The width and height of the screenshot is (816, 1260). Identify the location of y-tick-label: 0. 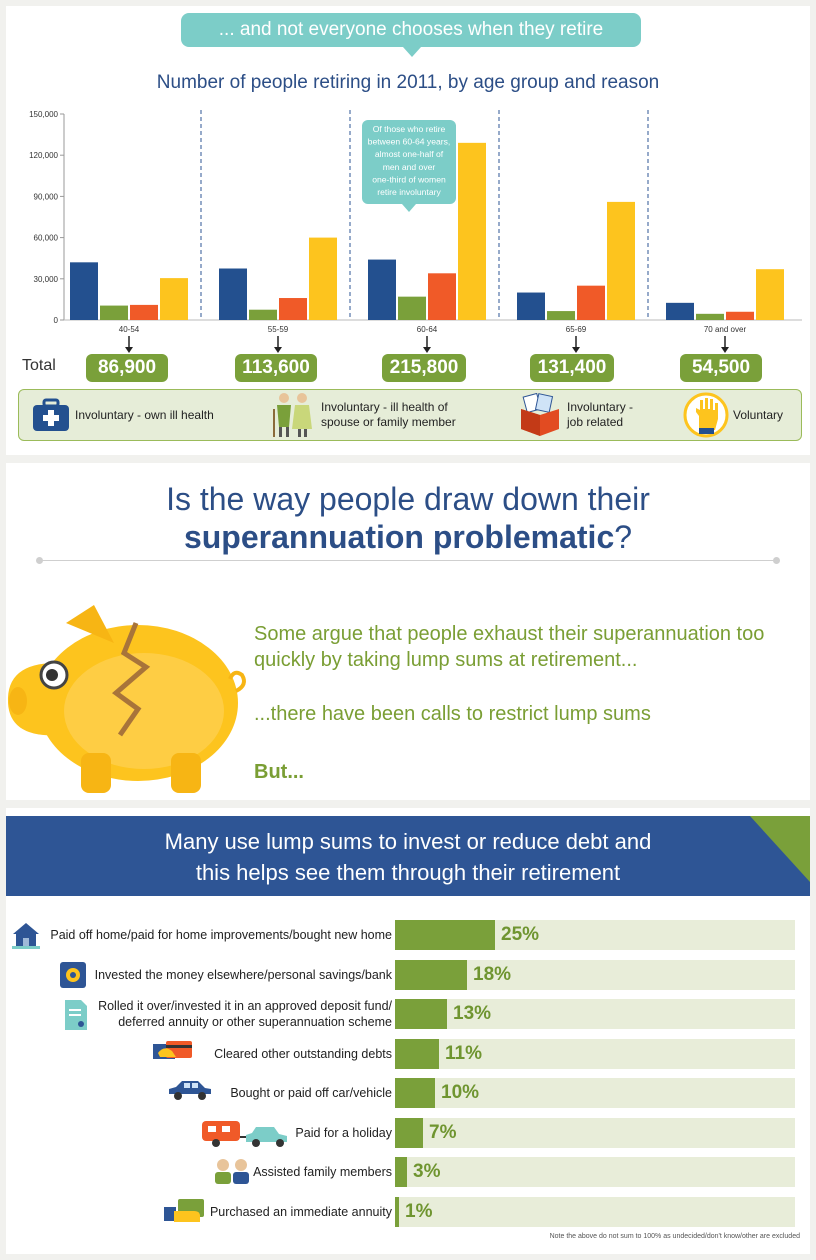
(56, 320).